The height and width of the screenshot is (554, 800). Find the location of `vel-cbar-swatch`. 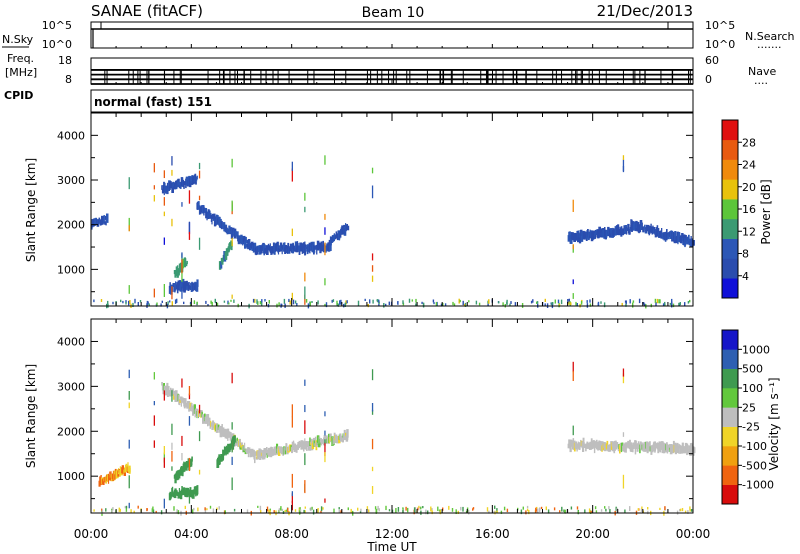

vel-cbar-swatch is located at coordinates (730, 436).